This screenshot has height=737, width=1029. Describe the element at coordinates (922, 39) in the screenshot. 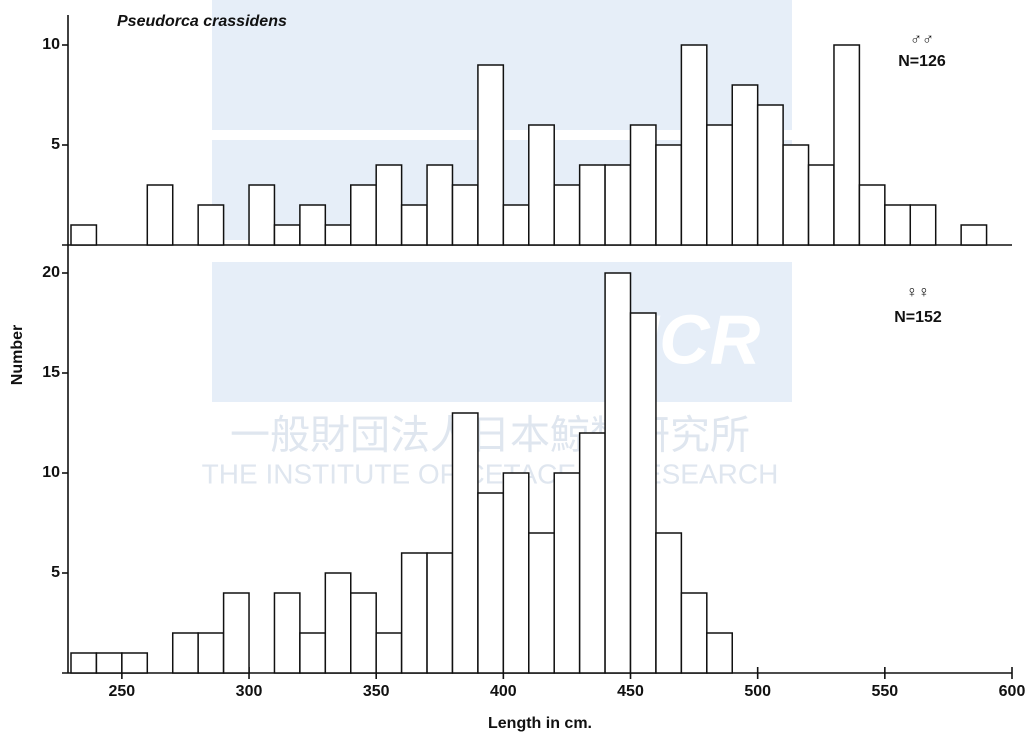

I see `group-label: ♂♂` at that location.